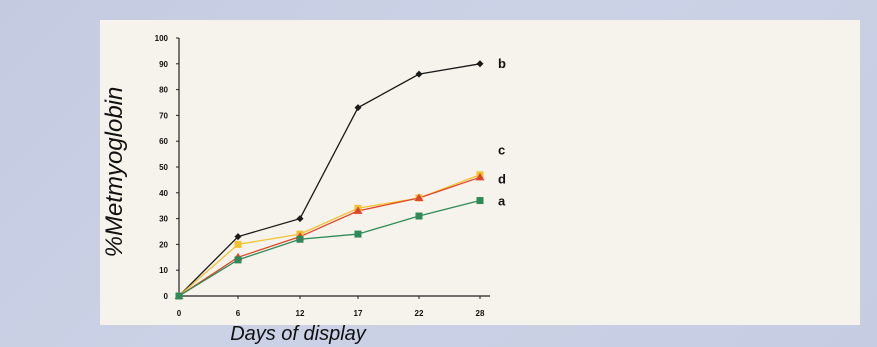  Describe the element at coordinates (179, 313) in the screenshot. I see `x-tick-label: 0` at that location.